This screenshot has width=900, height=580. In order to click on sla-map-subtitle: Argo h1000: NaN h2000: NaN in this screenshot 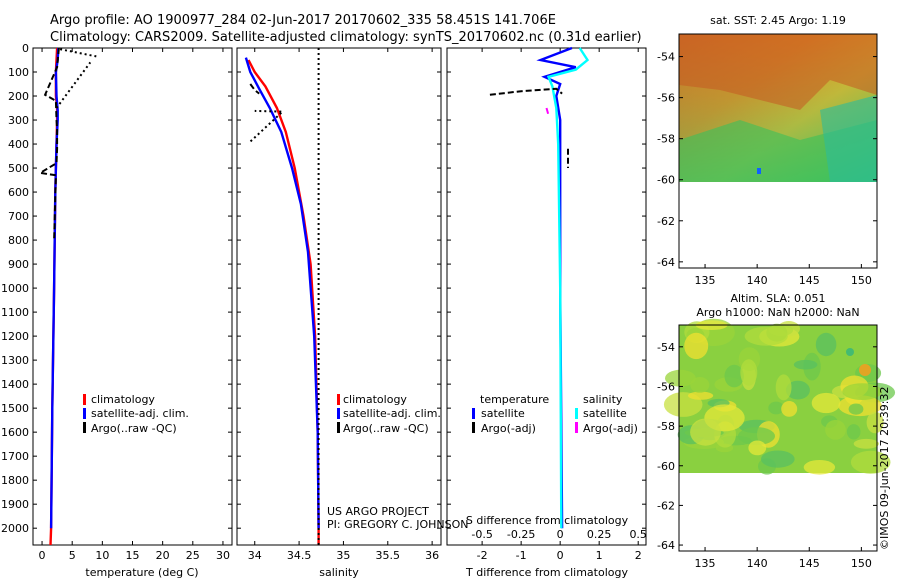, I will do `click(777, 312)`.